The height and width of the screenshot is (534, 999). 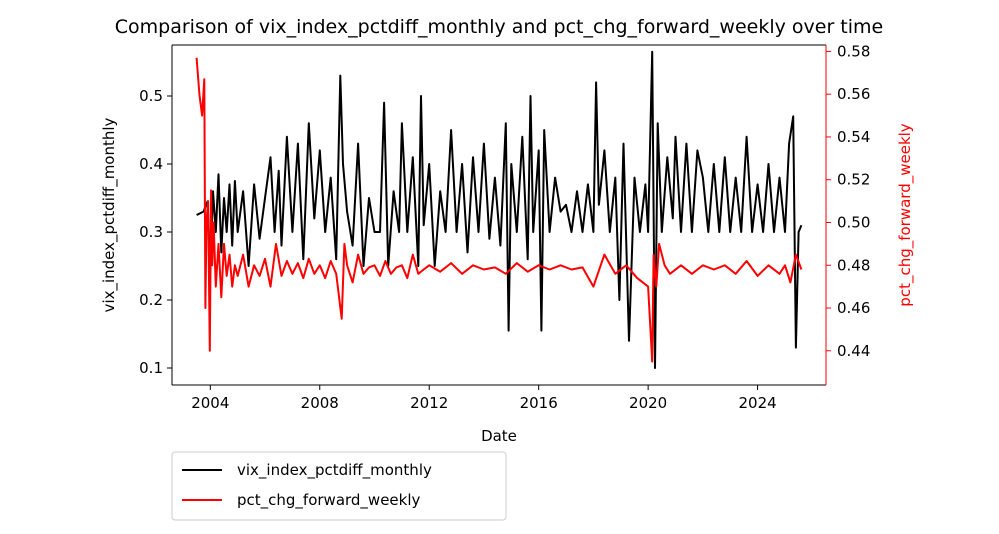 I want to click on legend-label-vix: vix_index_pctdiff_monthly, so click(x=334, y=470).